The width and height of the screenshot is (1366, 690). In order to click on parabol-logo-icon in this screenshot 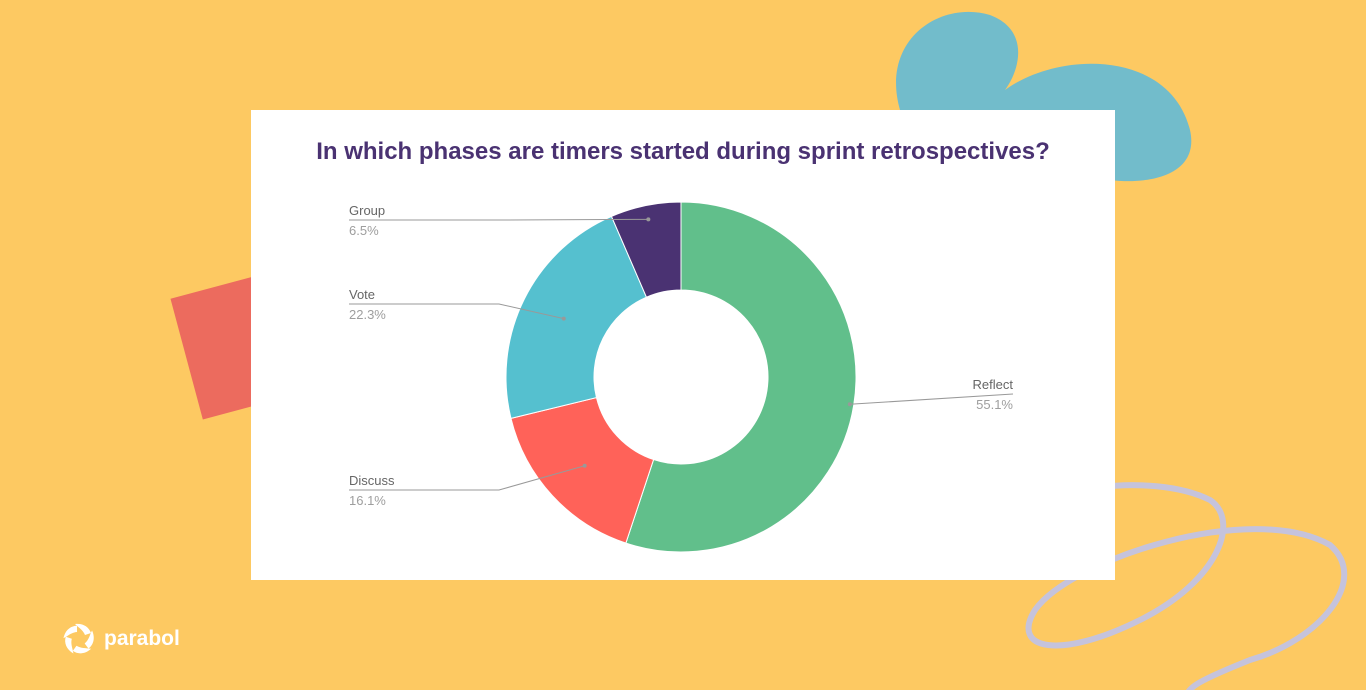, I will do `click(78, 638)`.